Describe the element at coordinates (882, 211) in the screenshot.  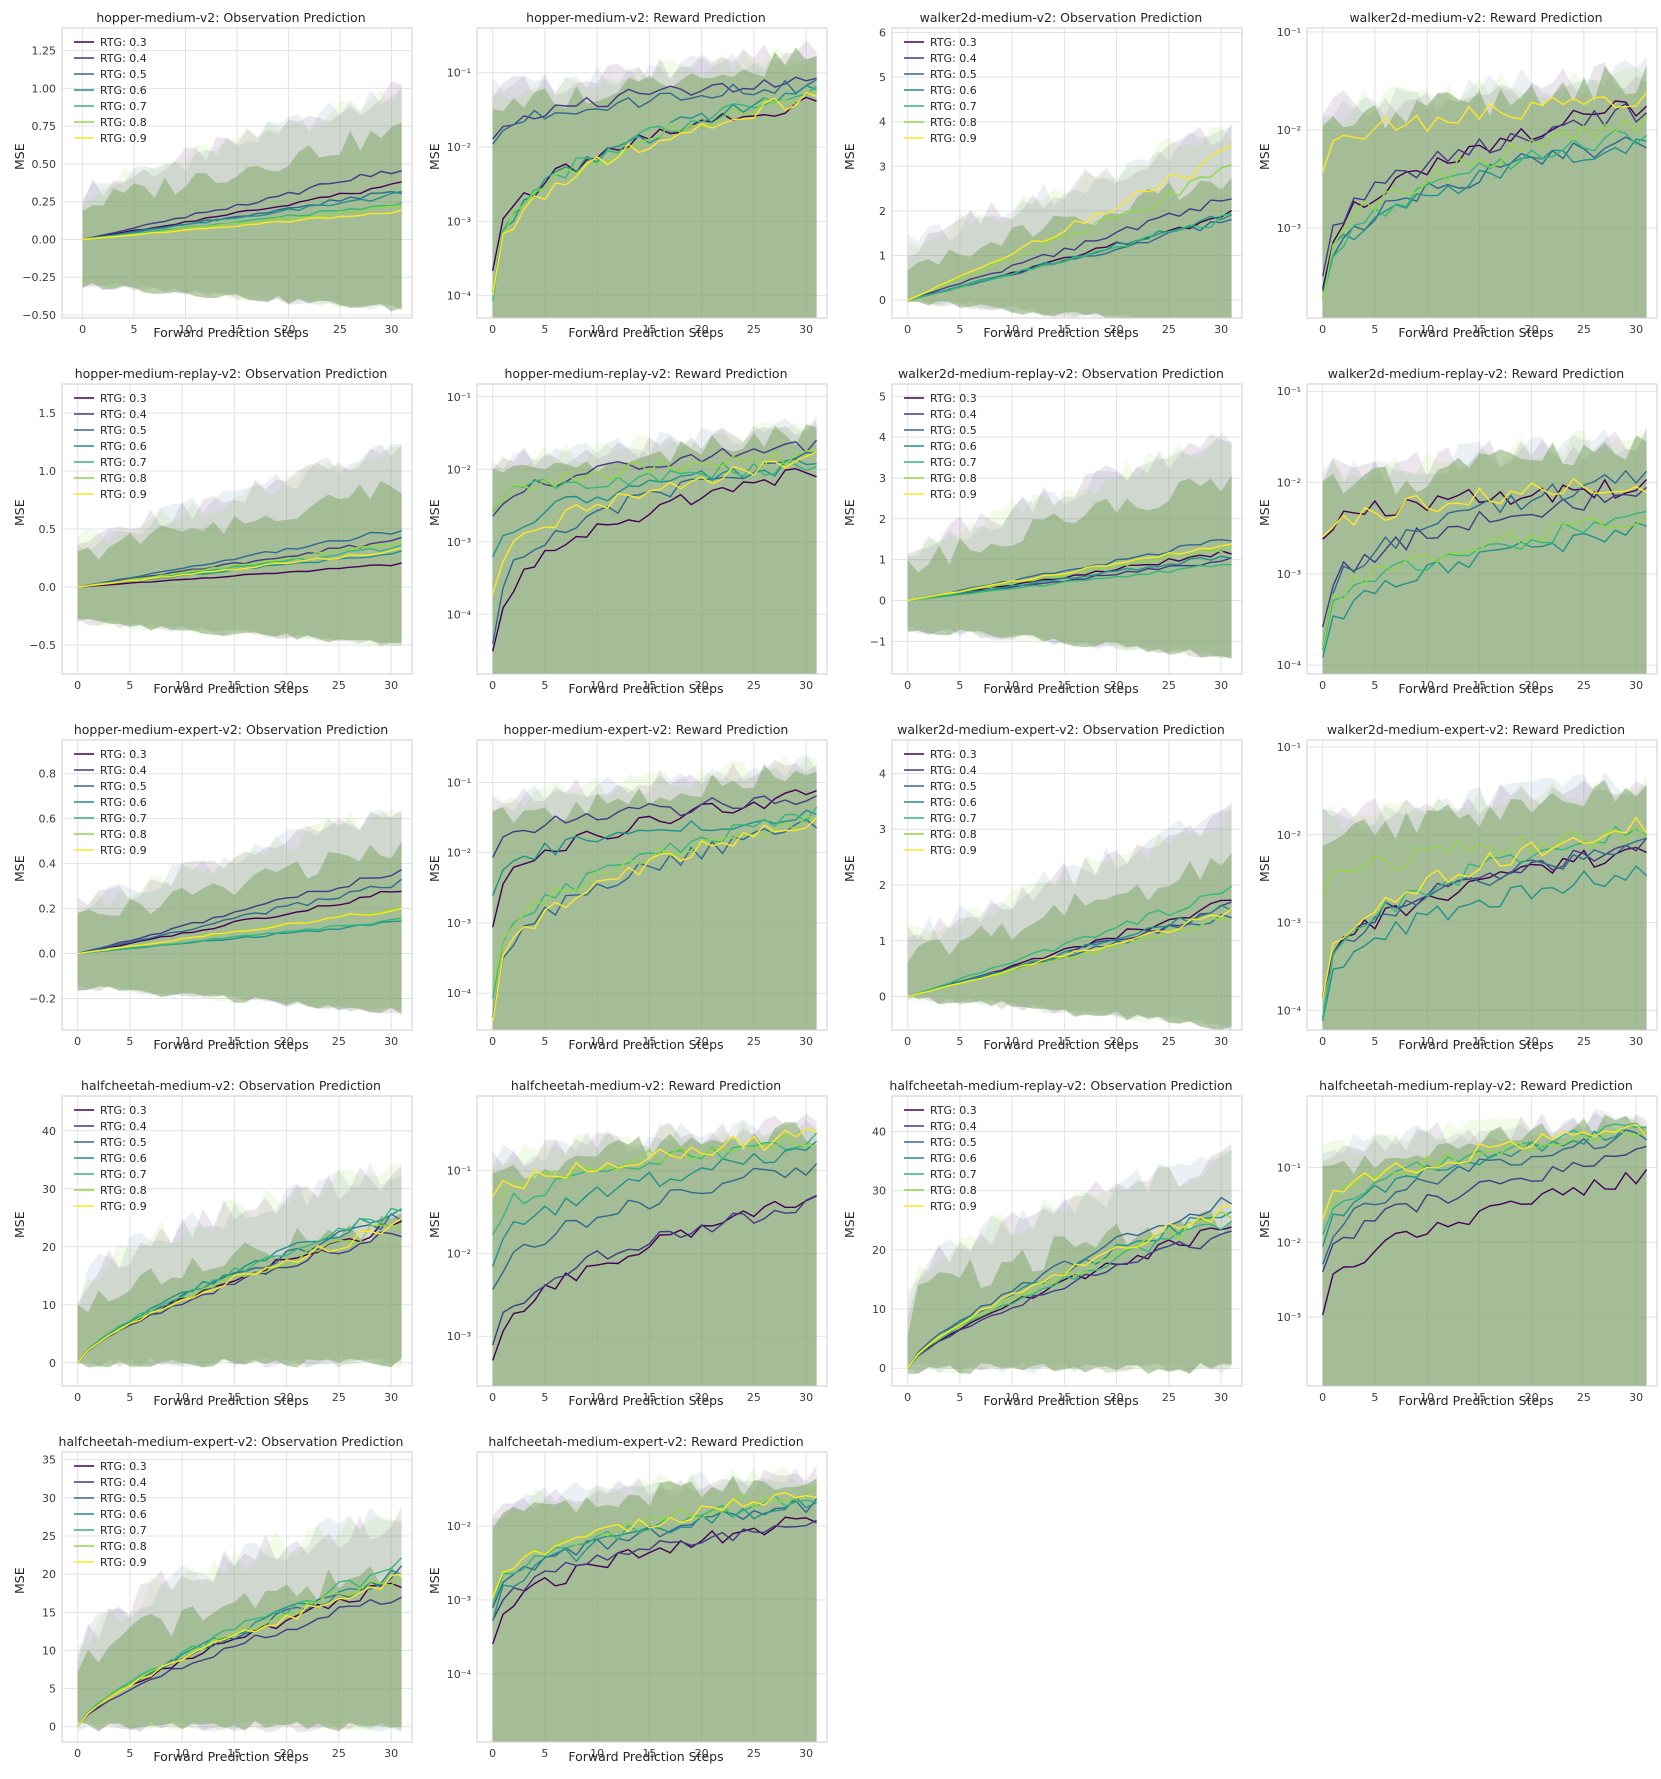
I see `y-tick-label: 2` at that location.